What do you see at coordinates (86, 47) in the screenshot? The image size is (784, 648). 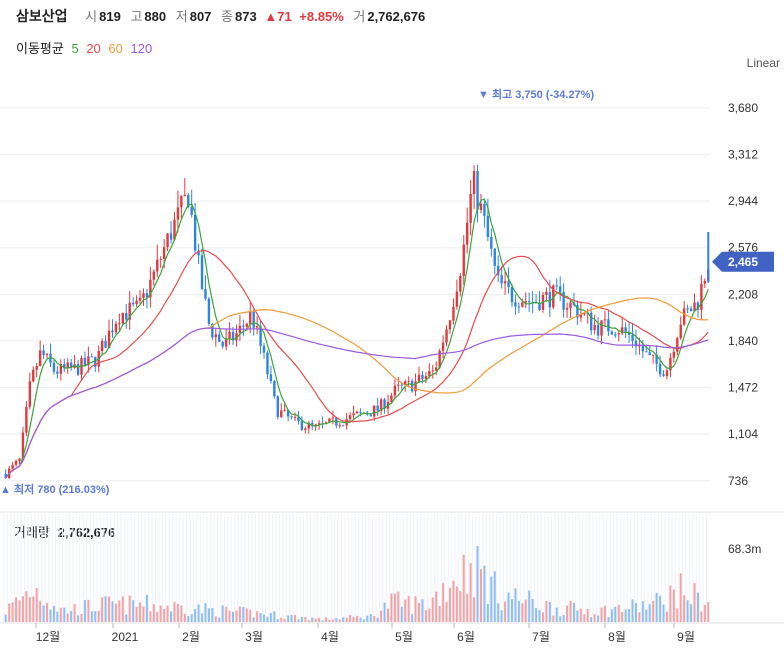 I see `moving-average-legend: 이동평균 5 20 60 120` at bounding box center [86, 47].